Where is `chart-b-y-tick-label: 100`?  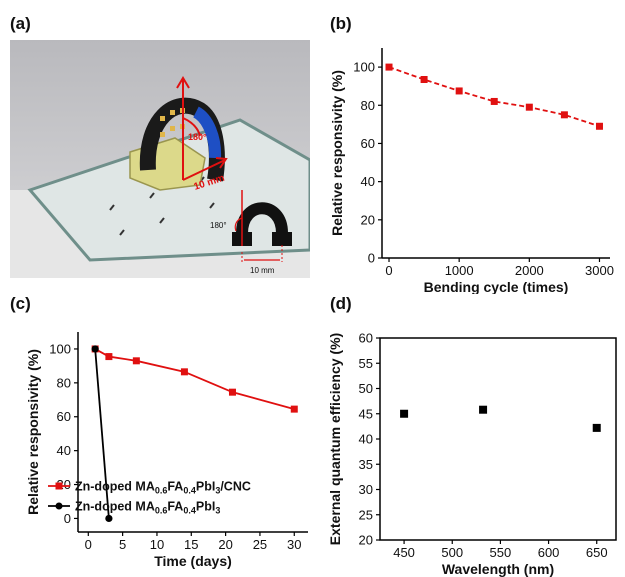
chart-b-y-tick-label: 100 is located at coordinates (364, 67).